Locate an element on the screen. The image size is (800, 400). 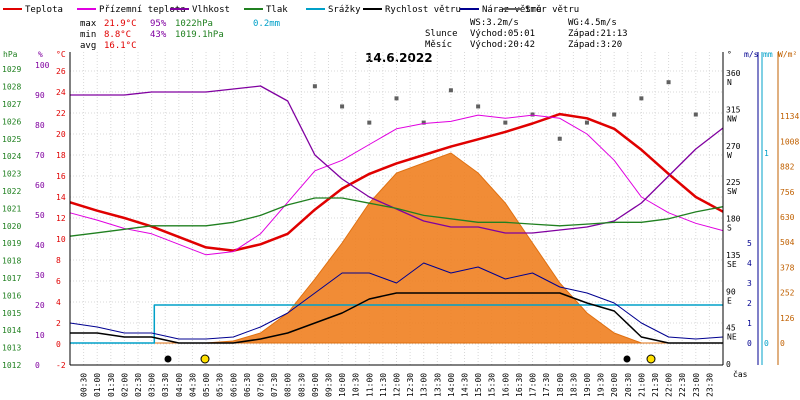
hpa-tick-label: 1021 is located at coordinates (11, 208).